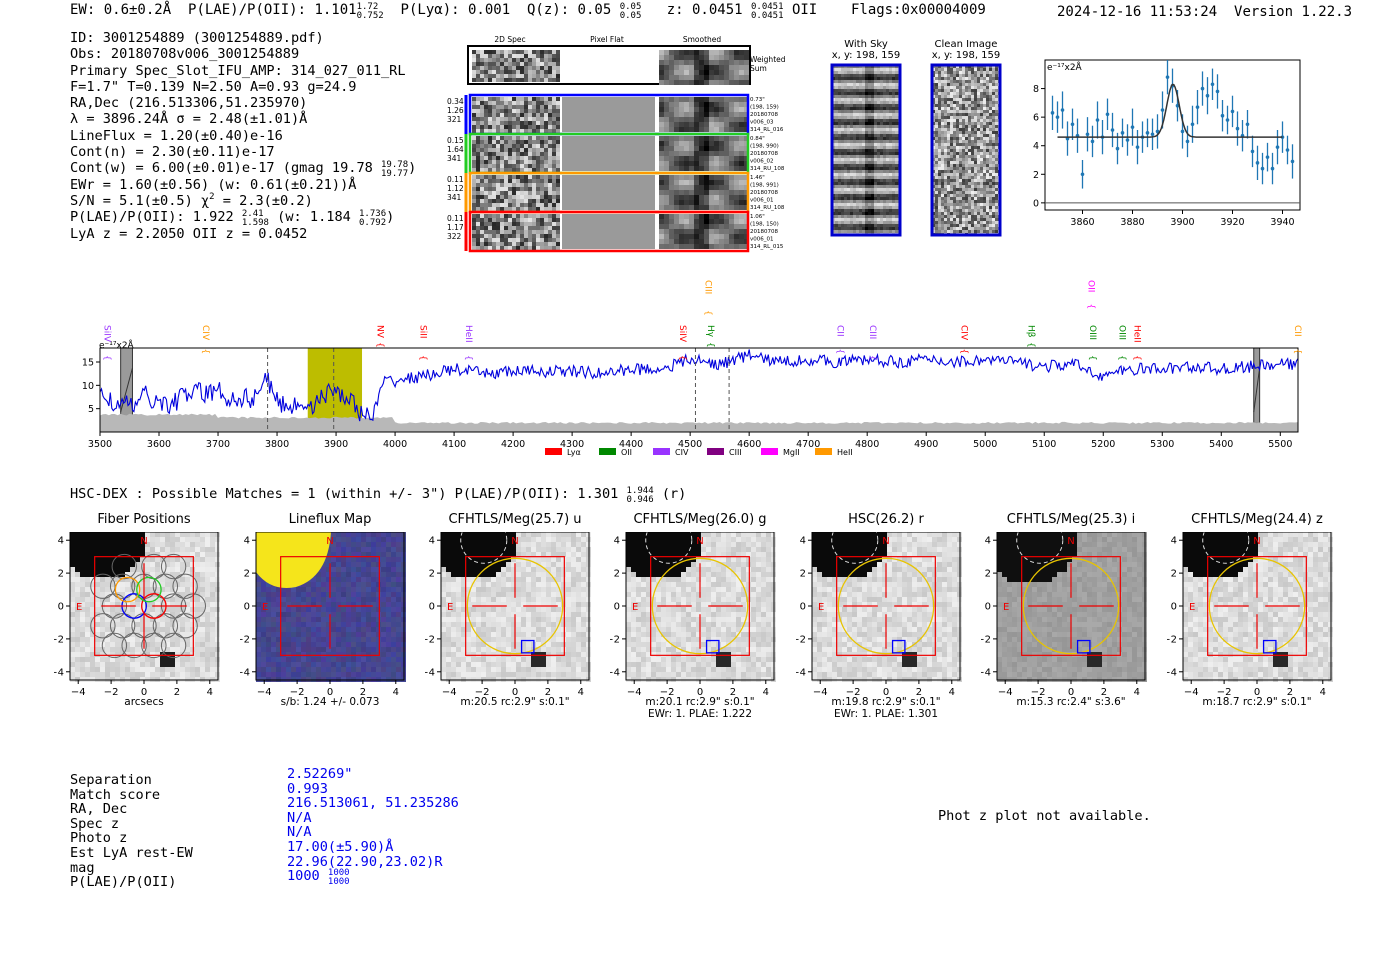 This screenshot has width=1400, height=953. I want to click on emission-line-label: HeII {, so click(468, 343).